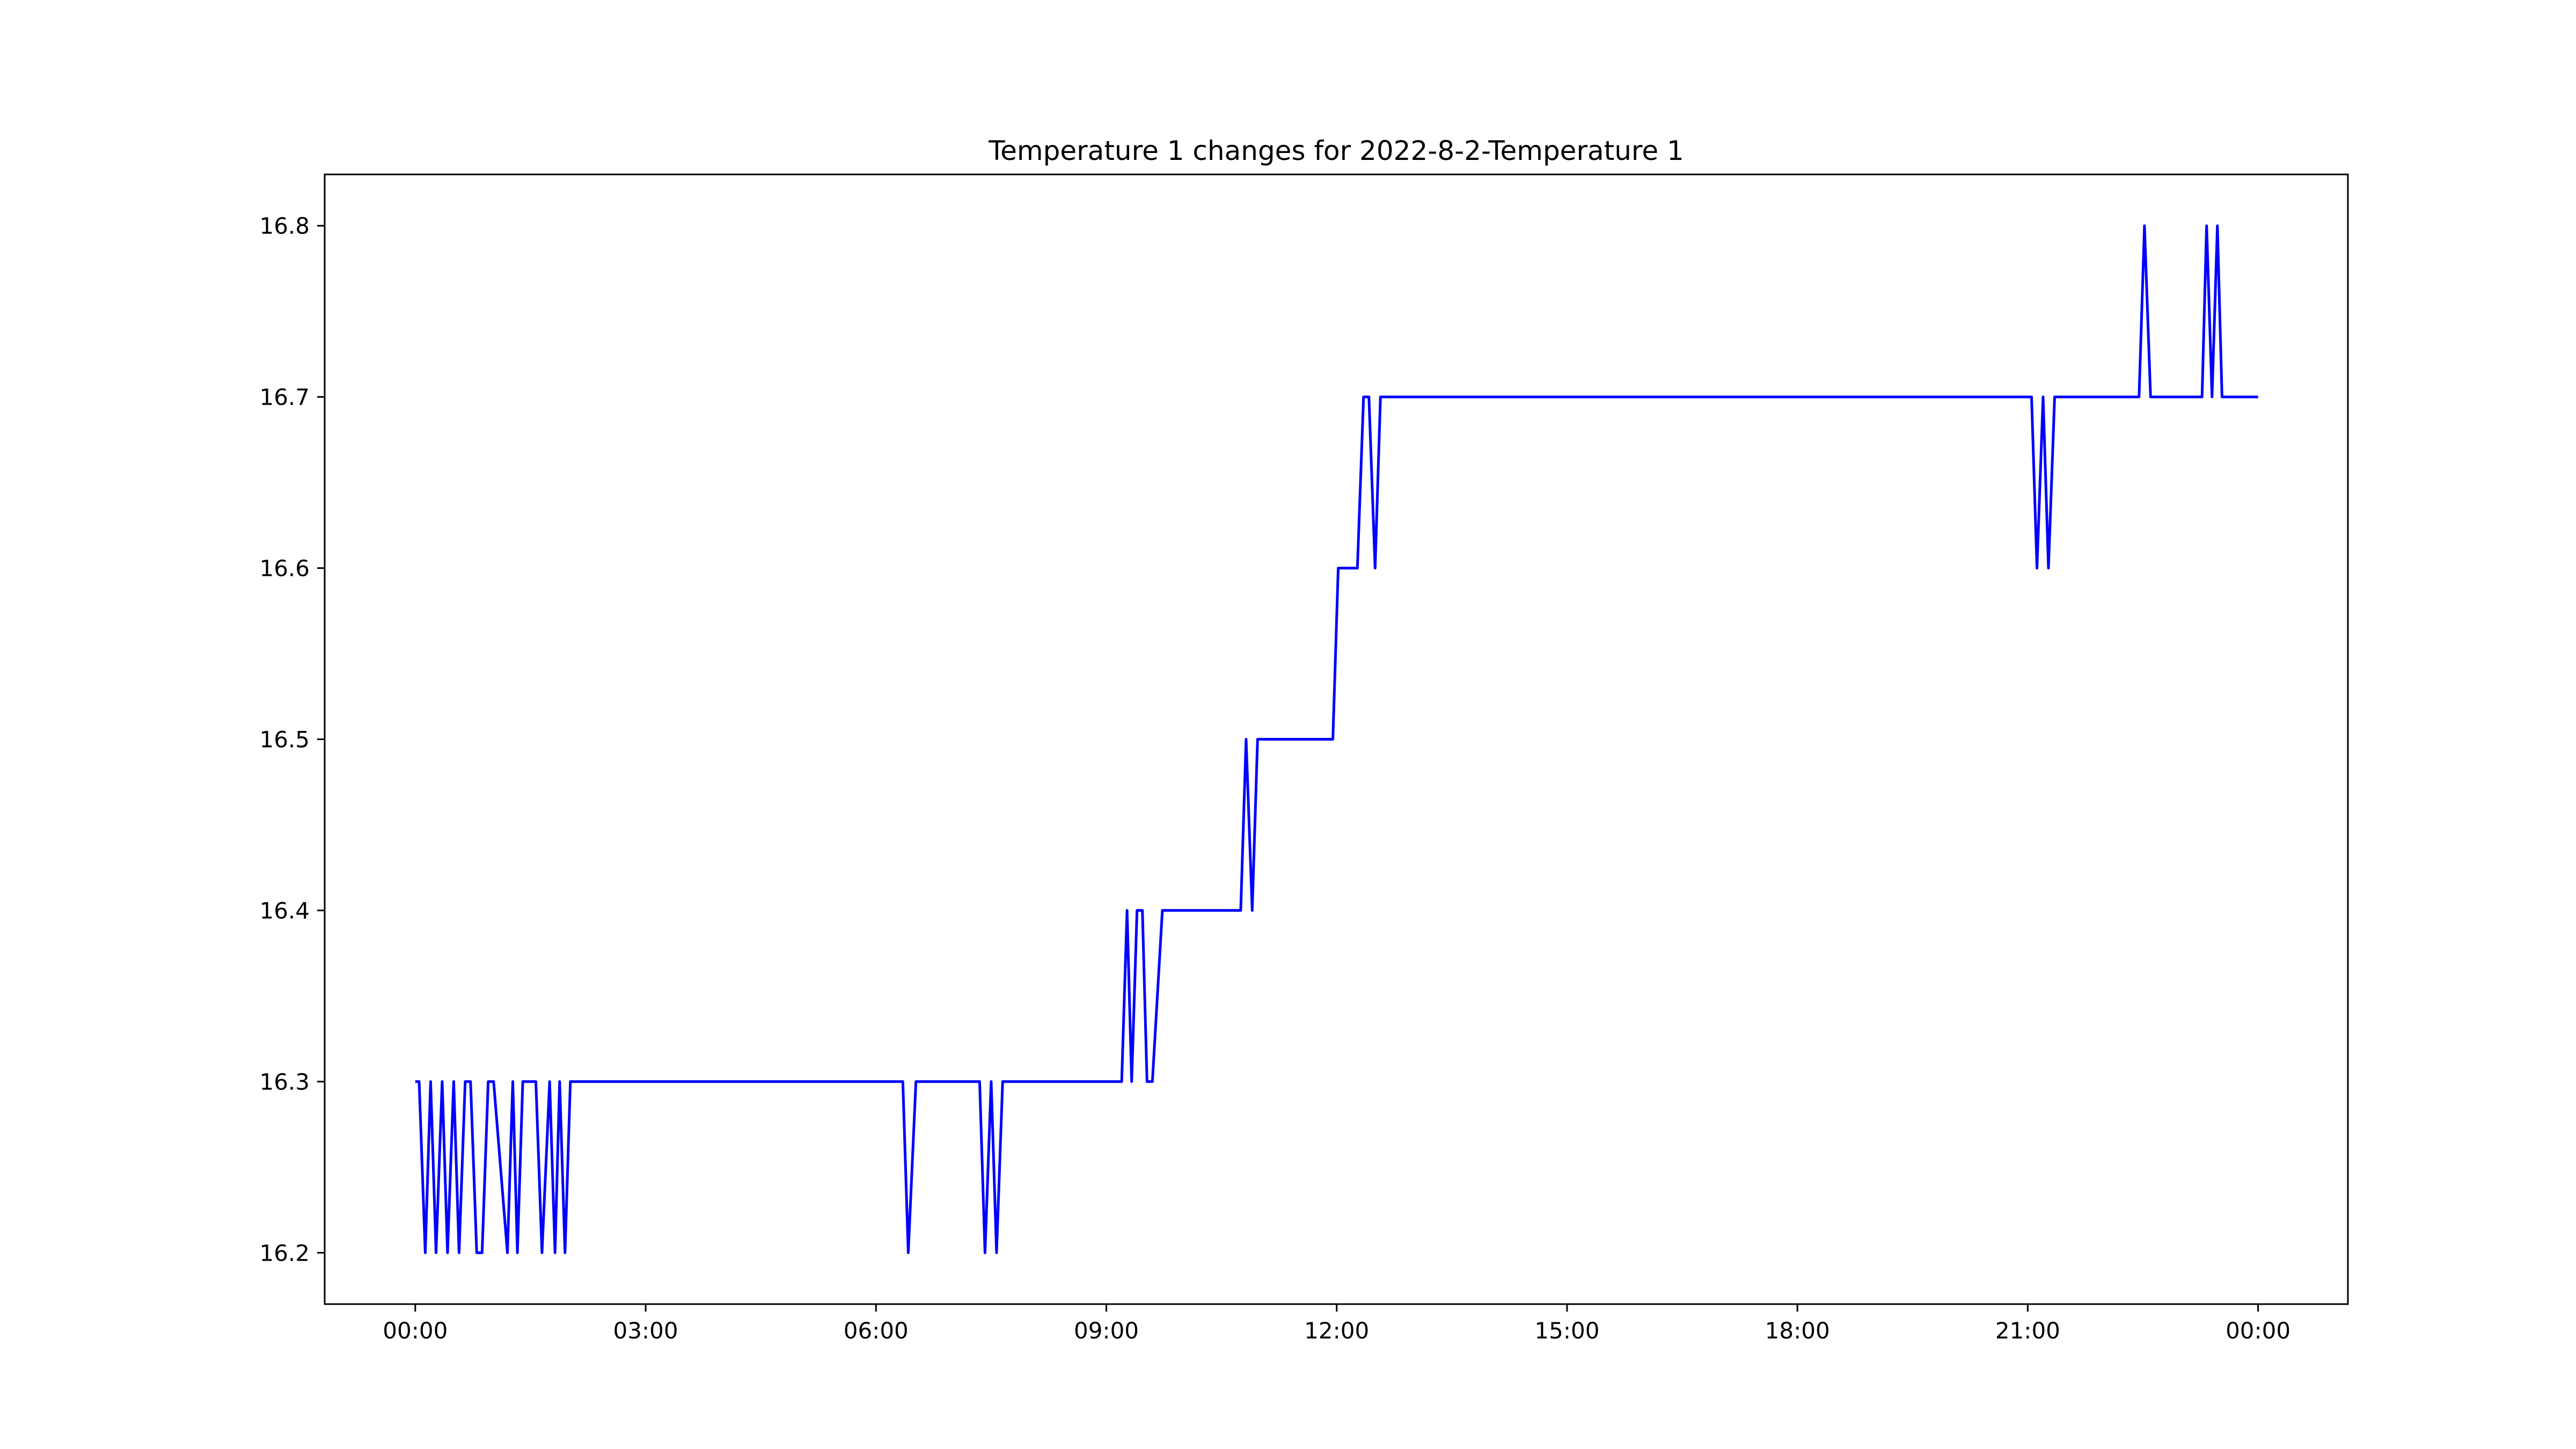 The height and width of the screenshot is (1449, 2576). Describe the element at coordinates (1106, 1331) in the screenshot. I see `x-tick-label-3: 09:00` at that location.